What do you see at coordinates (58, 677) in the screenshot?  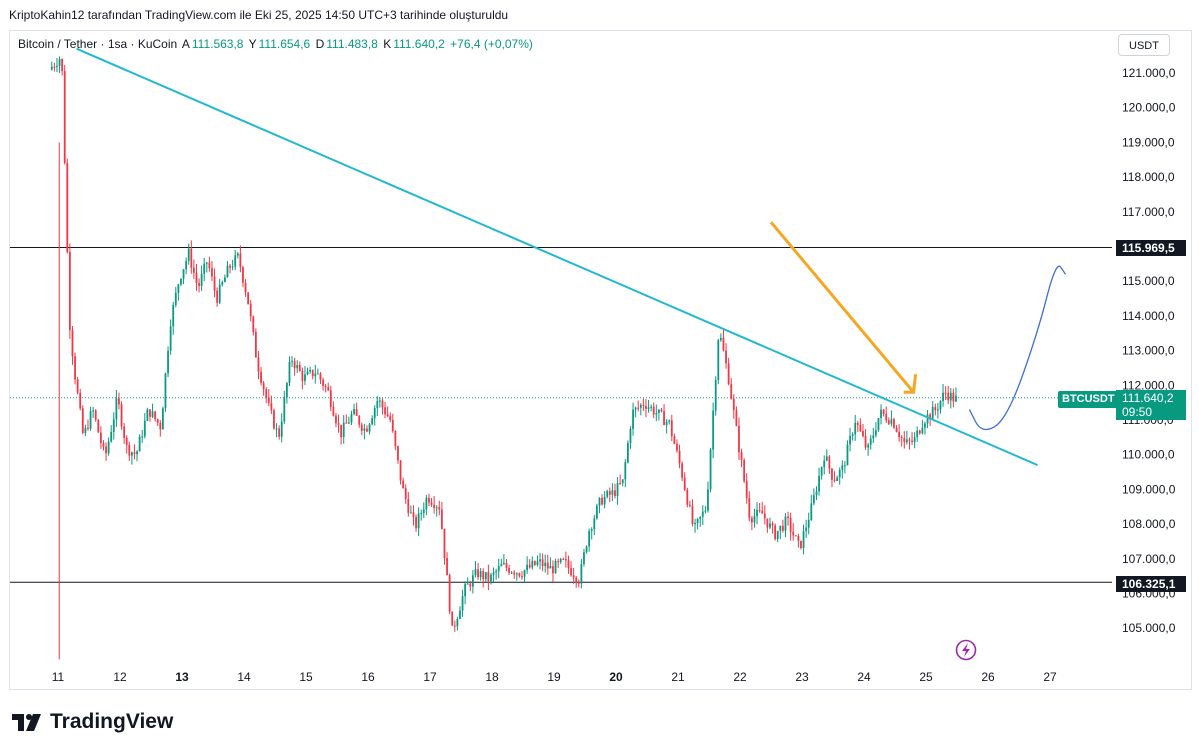 I see `x-tick-label: 11` at bounding box center [58, 677].